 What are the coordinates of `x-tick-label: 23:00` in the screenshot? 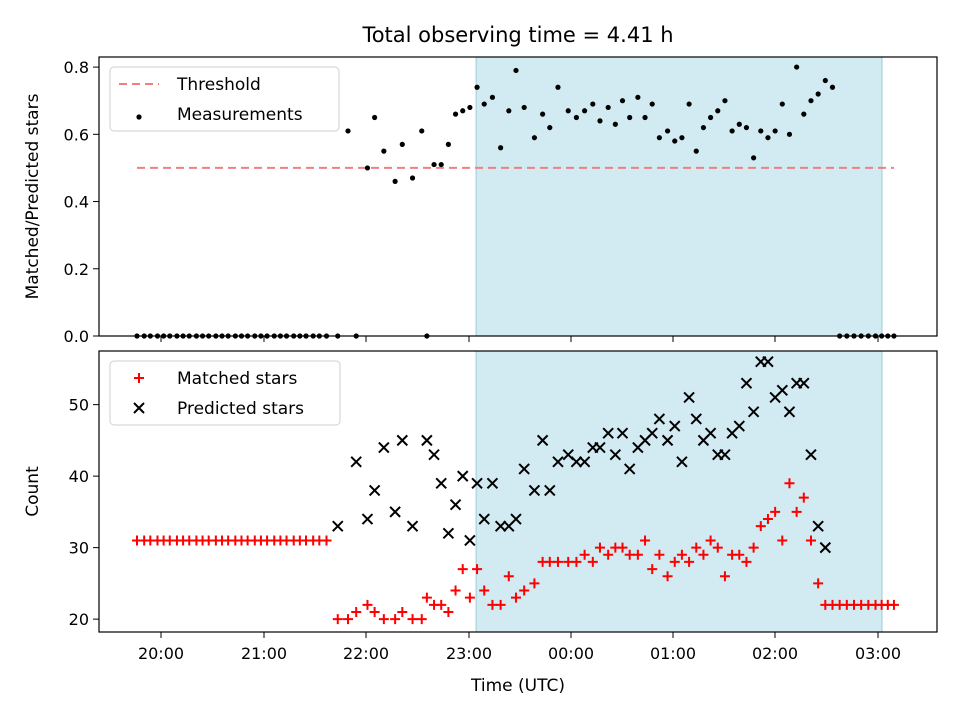 It's located at (469, 653).